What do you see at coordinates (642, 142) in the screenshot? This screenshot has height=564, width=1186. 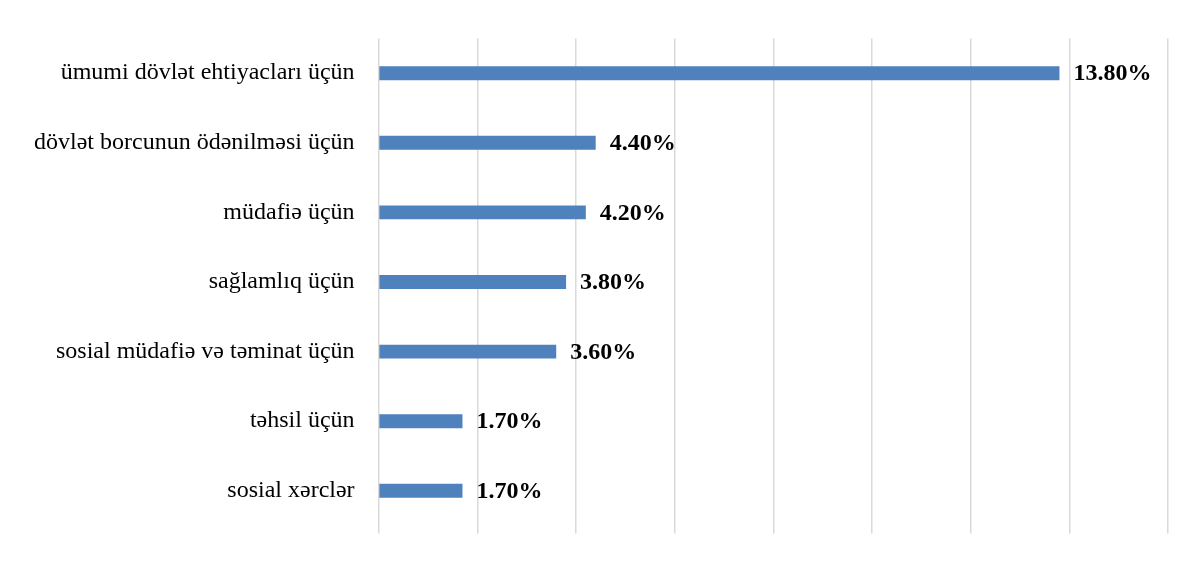 I see `data-label: 4.40%` at bounding box center [642, 142].